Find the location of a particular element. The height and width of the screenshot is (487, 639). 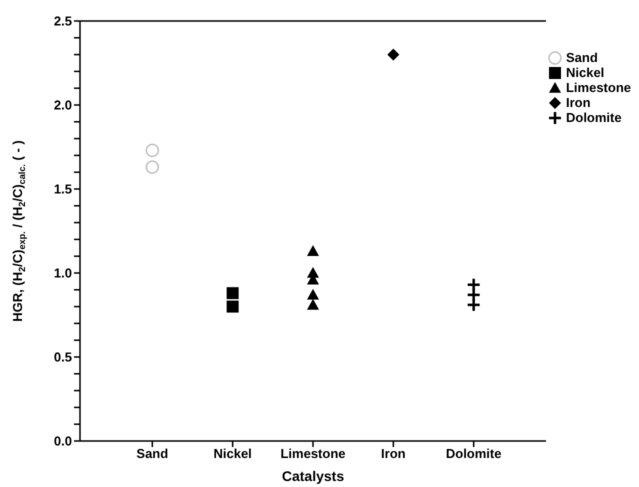

legend-label: Dolomite is located at coordinates (594, 117).